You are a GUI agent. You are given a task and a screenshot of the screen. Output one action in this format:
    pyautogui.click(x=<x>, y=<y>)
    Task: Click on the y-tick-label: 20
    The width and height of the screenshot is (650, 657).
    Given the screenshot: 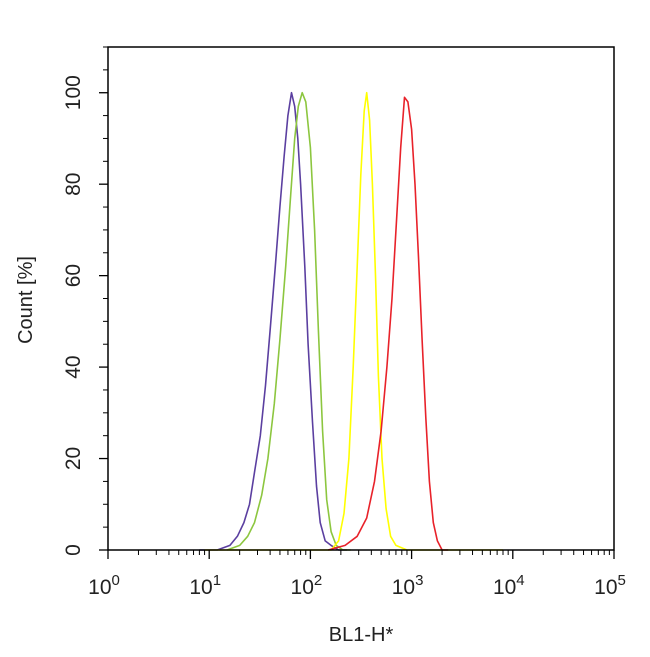 What is the action you would take?
    pyautogui.click(x=73, y=458)
    